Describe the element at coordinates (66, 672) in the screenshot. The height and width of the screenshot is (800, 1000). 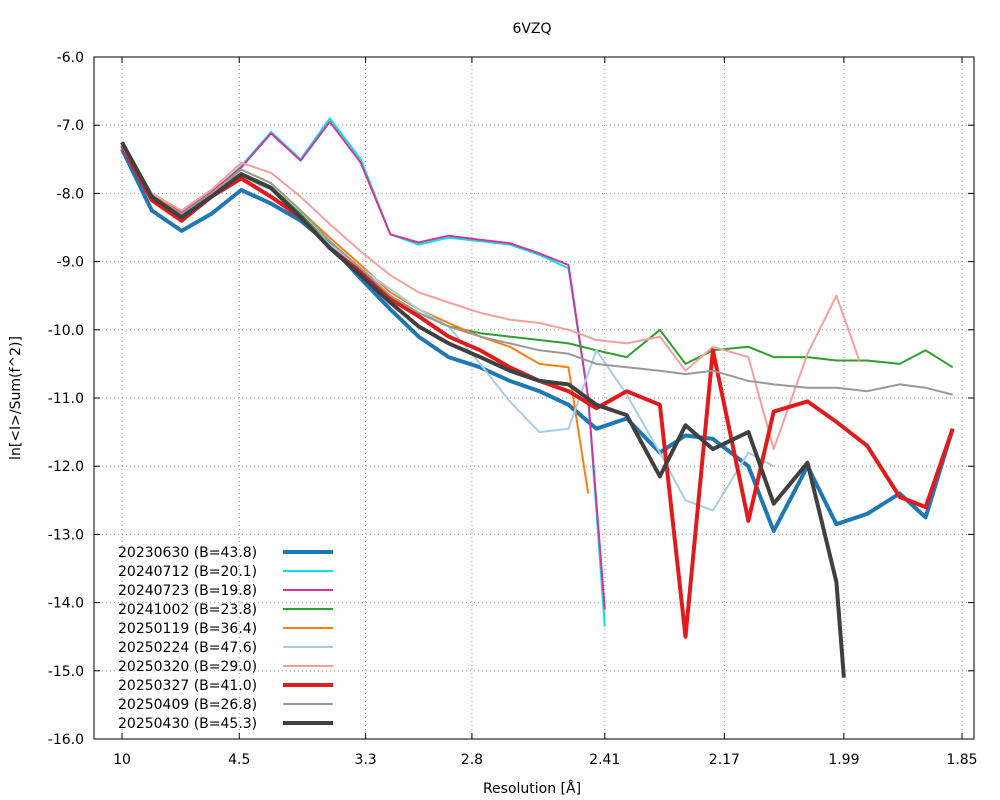
I see `y-tick-label: -15.0` at that location.